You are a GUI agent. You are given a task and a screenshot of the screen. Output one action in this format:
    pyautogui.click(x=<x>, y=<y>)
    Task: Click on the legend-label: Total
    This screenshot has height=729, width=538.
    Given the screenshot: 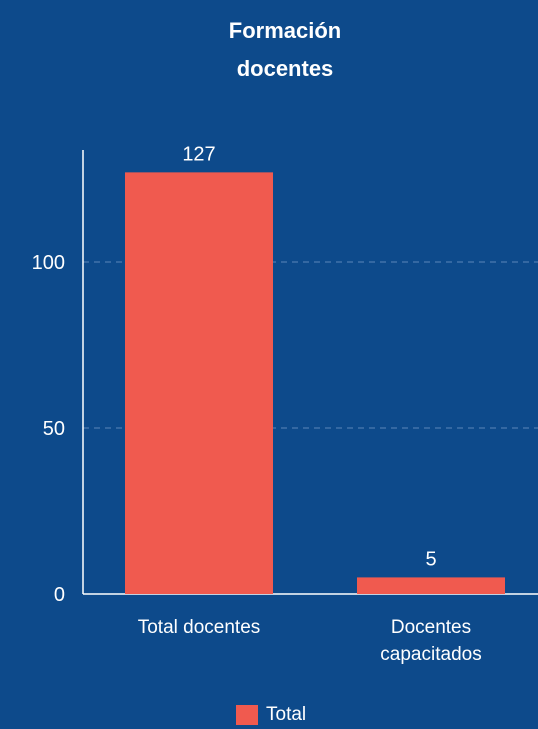 What is the action you would take?
    pyautogui.click(x=286, y=714)
    